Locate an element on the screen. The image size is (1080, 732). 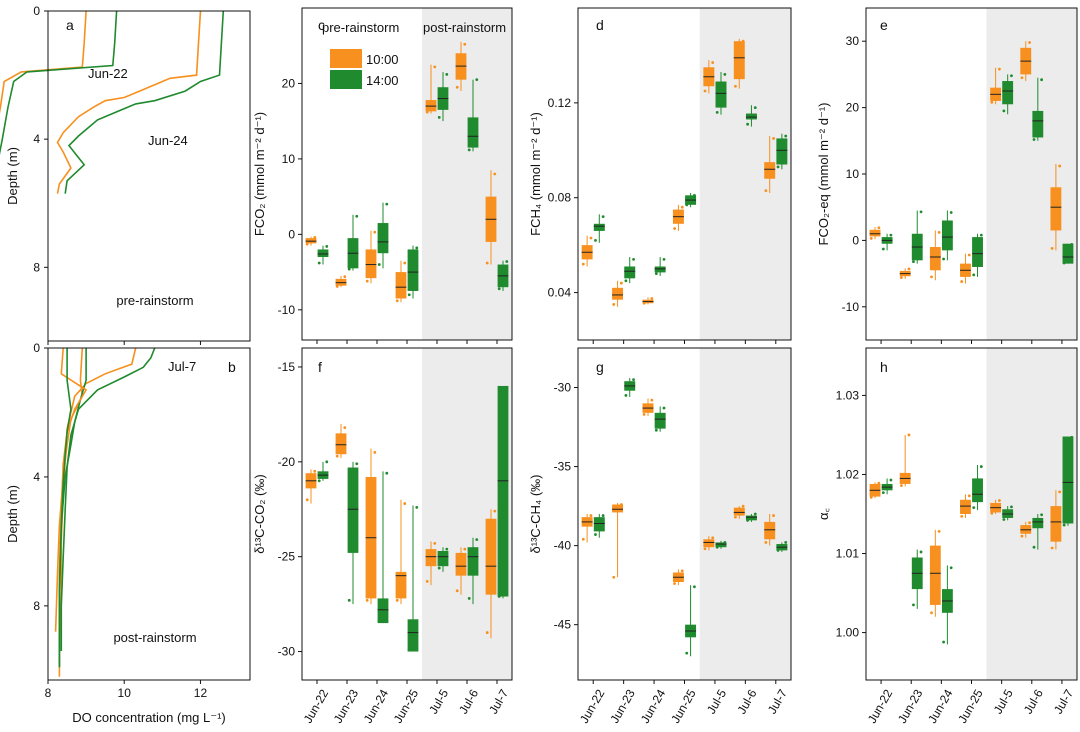
ytick-label-g-2: -35 is located at coordinates (563, 467).